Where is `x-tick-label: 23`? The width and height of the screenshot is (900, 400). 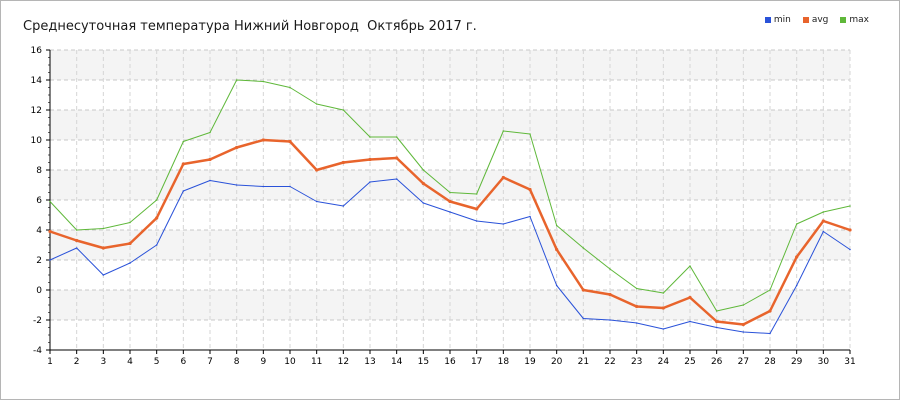 x-tick-label: 23 is located at coordinates (636, 362).